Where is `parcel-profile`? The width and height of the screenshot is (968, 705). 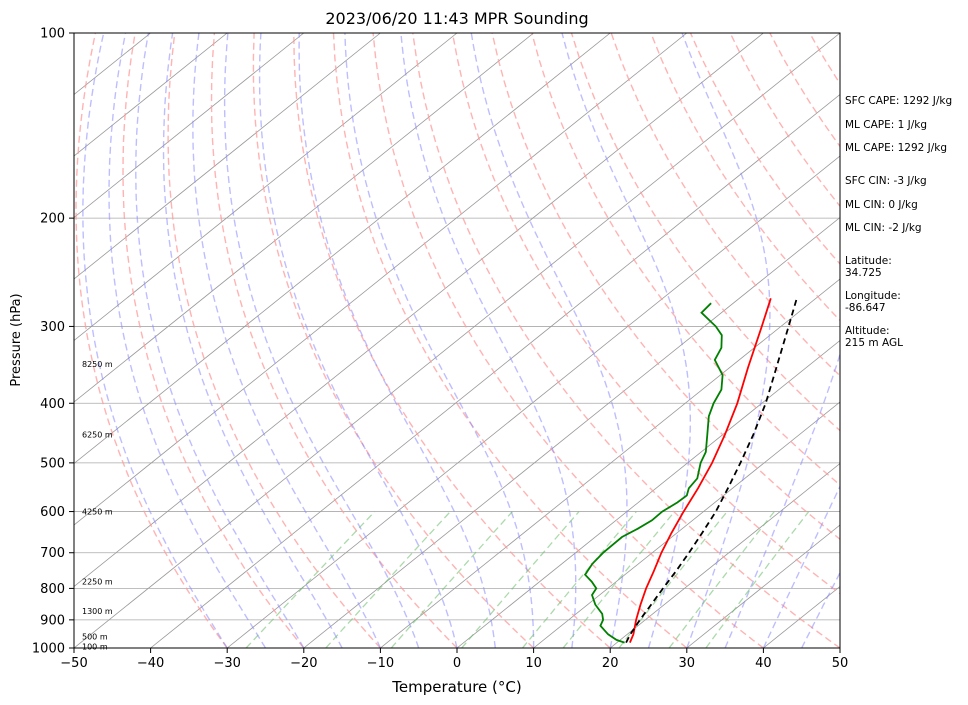
parcel-profile is located at coordinates (711, 471).